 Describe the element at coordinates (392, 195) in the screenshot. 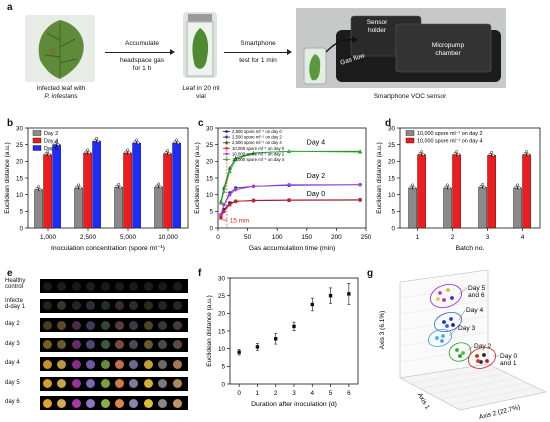

I see `chart-d-y-tick-label: 10` at that location.